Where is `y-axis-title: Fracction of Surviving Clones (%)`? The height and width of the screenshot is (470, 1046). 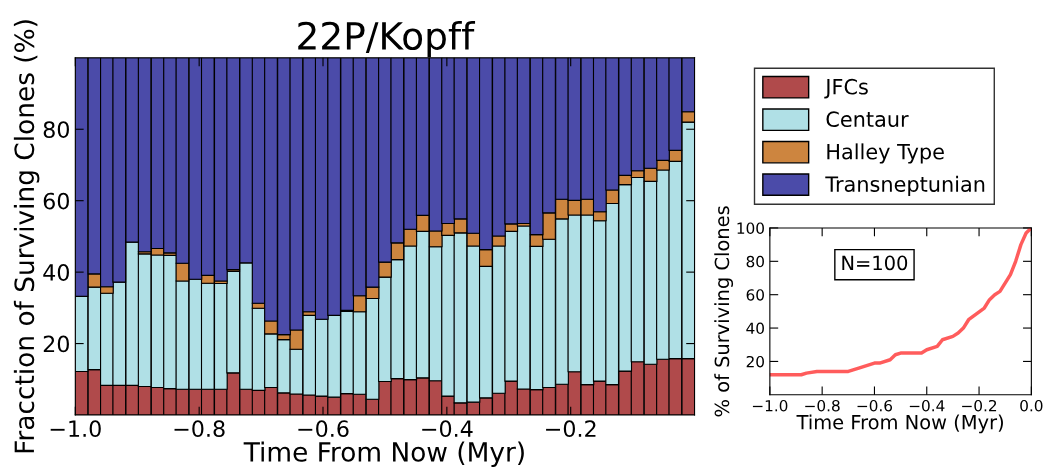
y-axis-title: Fracction of Surviving Clones (%) is located at coordinates (26, 236).